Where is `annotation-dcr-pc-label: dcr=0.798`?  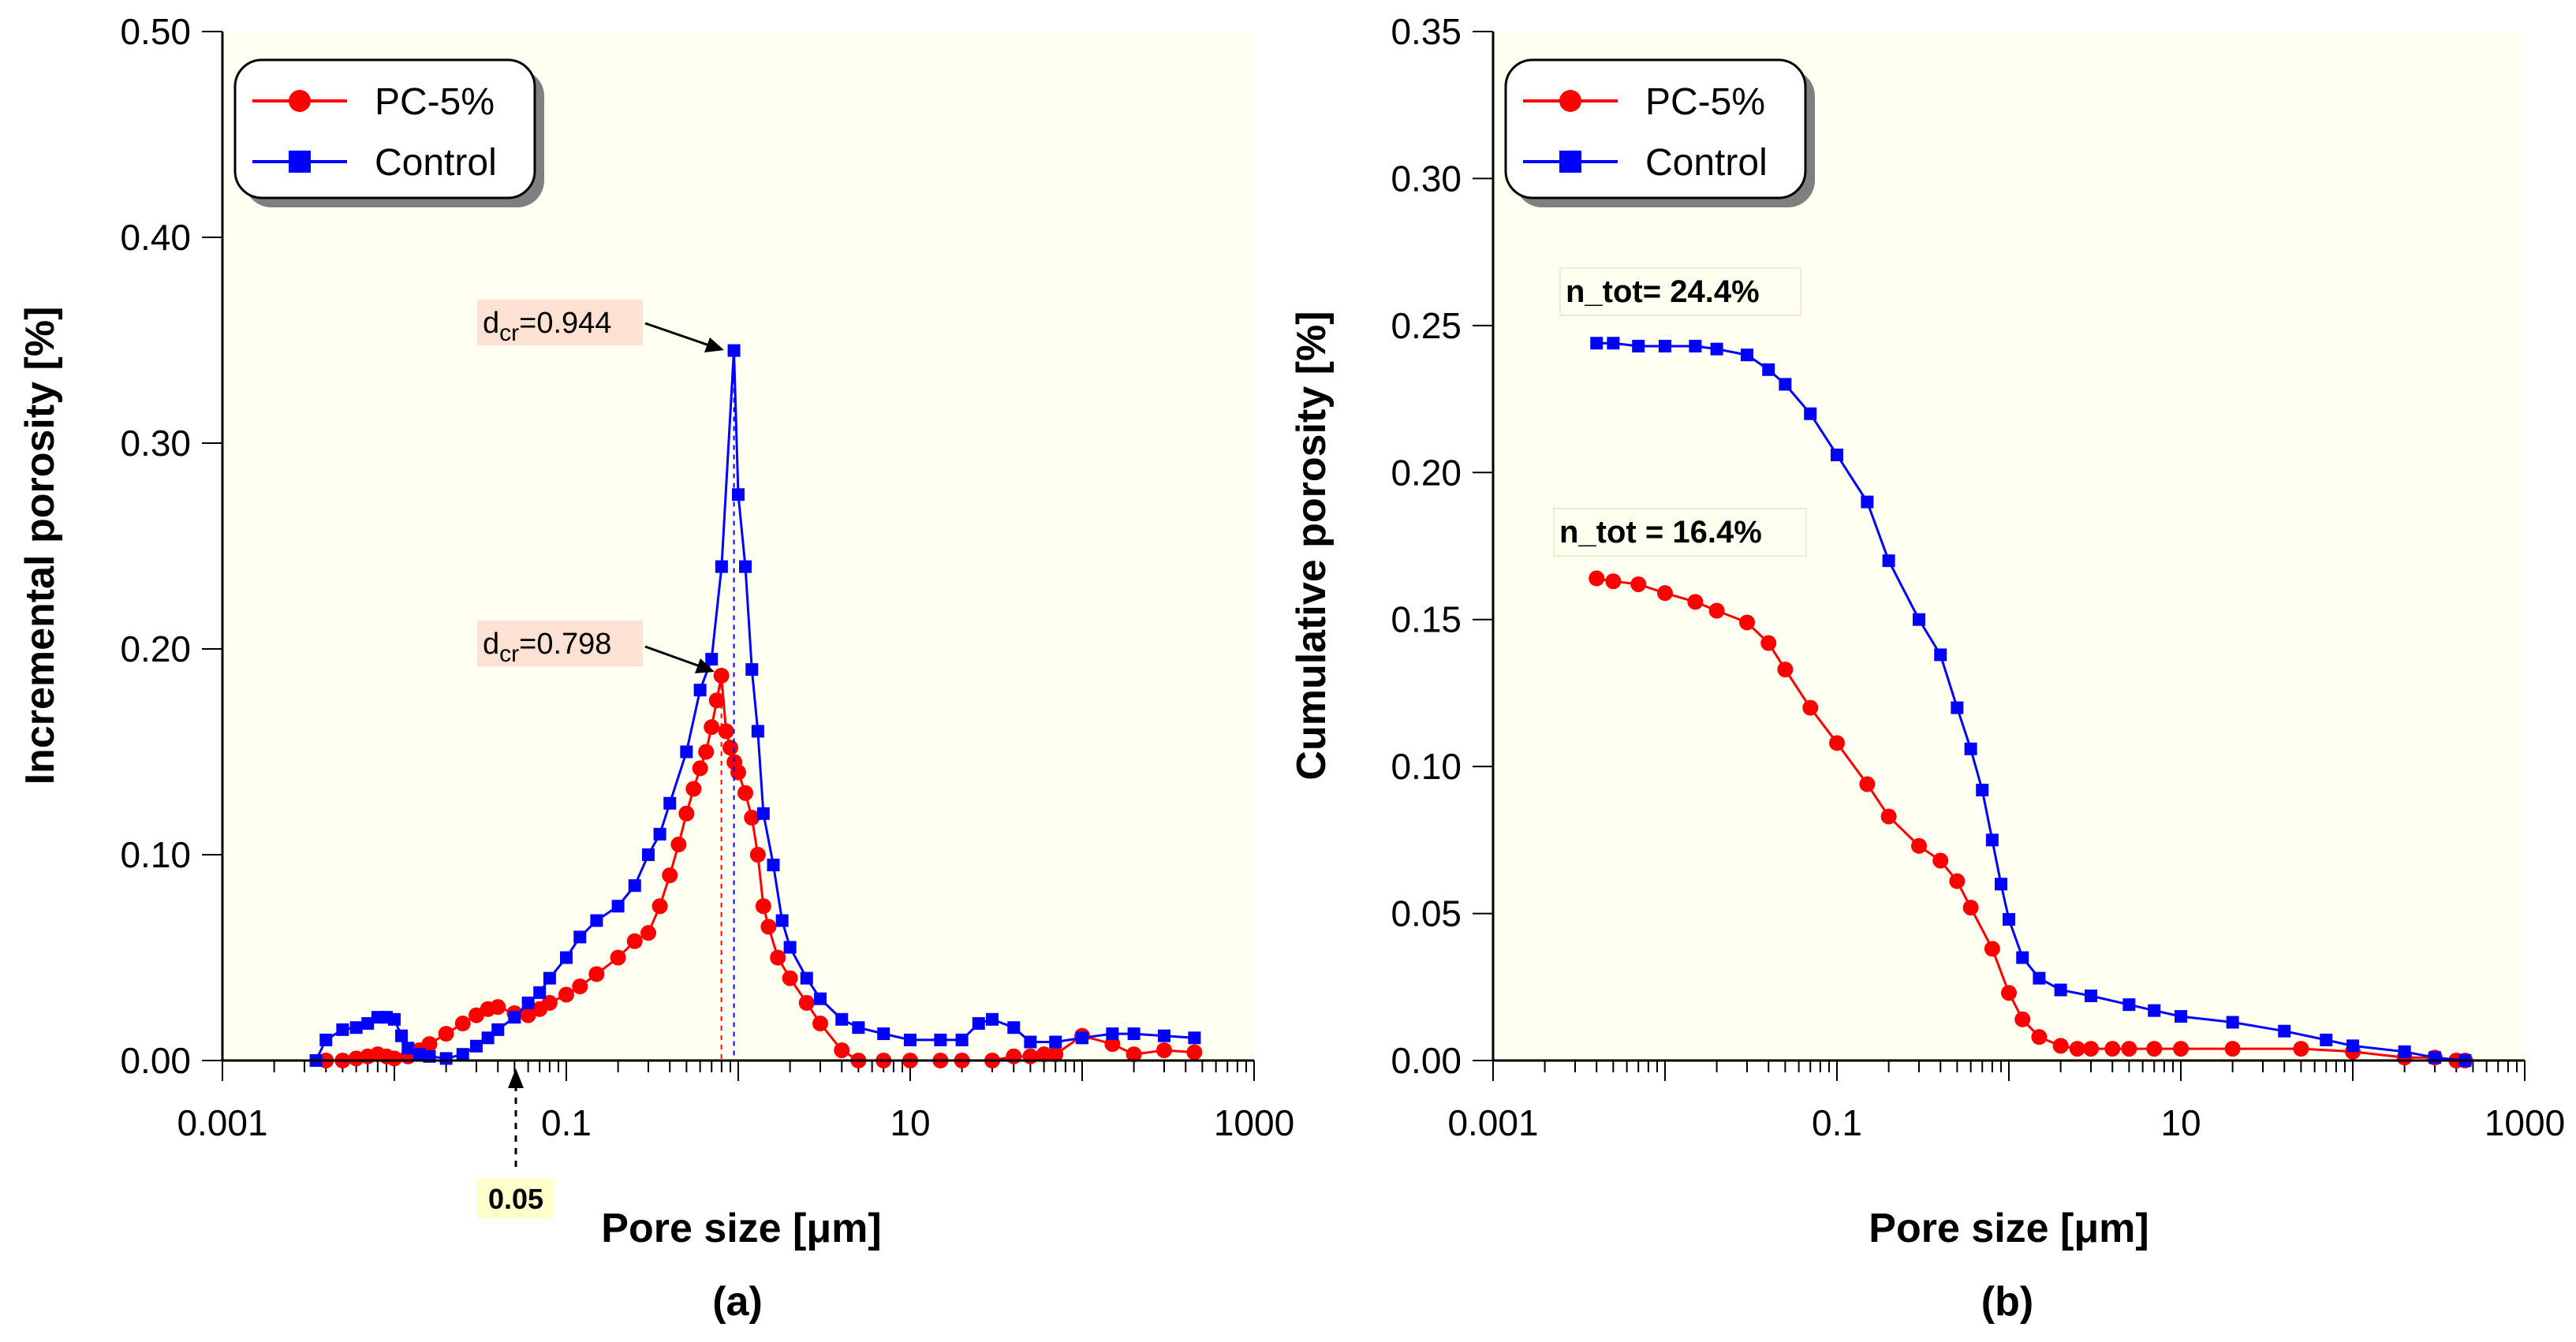
annotation-dcr-pc-label: dcr=0.798 is located at coordinates (547, 647).